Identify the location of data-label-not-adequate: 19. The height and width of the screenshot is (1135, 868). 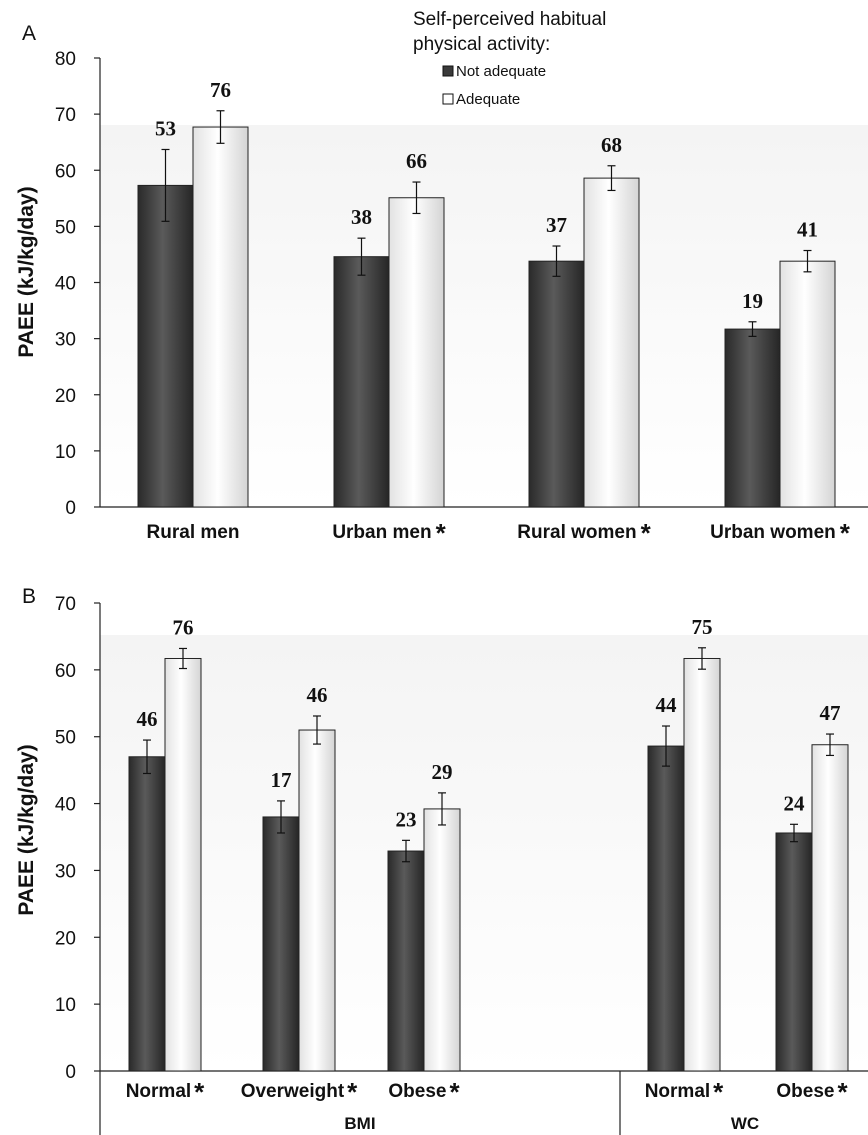
(752, 301).